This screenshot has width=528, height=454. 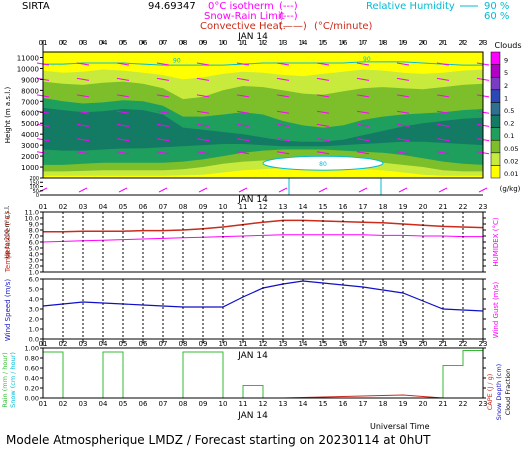 What do you see at coordinates (241, 6) in the screenshot?
I see `isotherm-legend: 0°C isotherm` at bounding box center [241, 6].